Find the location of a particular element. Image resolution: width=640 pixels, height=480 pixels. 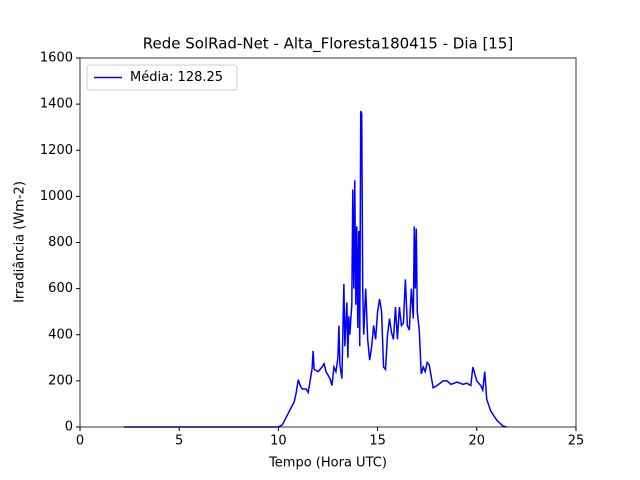

y-tick-label: 600 is located at coordinates (60, 288).